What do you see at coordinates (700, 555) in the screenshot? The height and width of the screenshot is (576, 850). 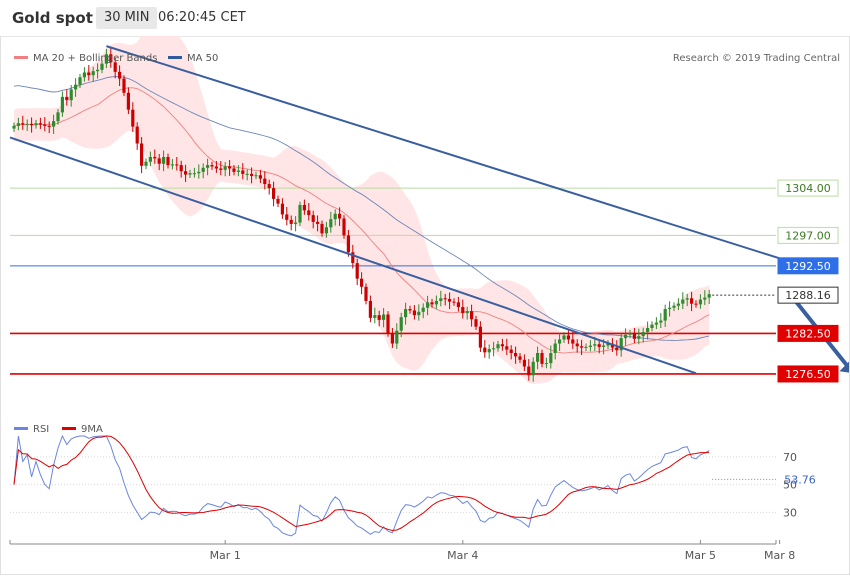 I see `x-tick-label-Mar-5: Mar 5` at bounding box center [700, 555].